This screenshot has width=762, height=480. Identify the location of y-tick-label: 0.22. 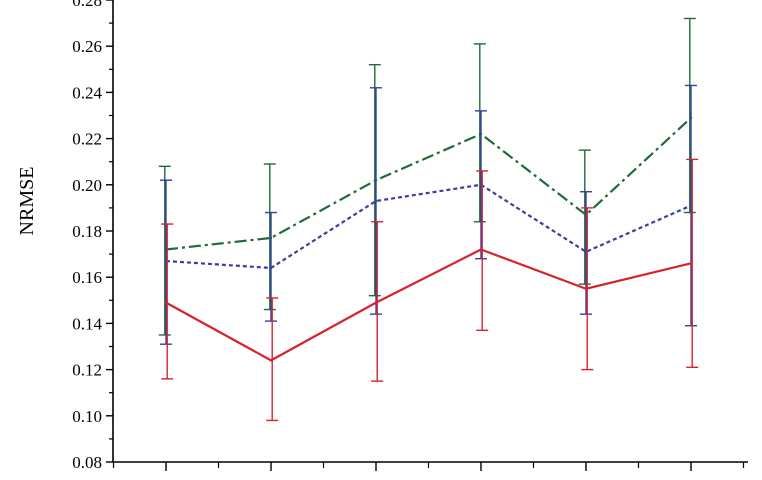
(87, 139).